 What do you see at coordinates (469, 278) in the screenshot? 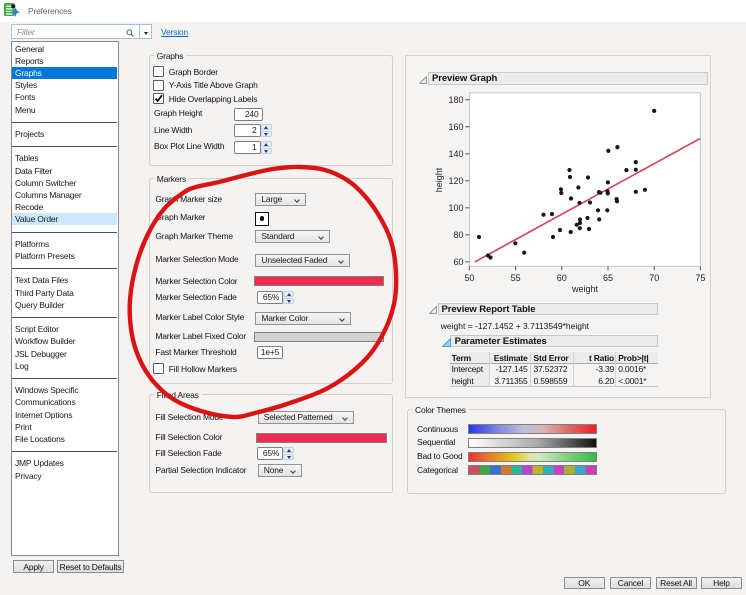
I see `svg-text: 50` at bounding box center [469, 278].